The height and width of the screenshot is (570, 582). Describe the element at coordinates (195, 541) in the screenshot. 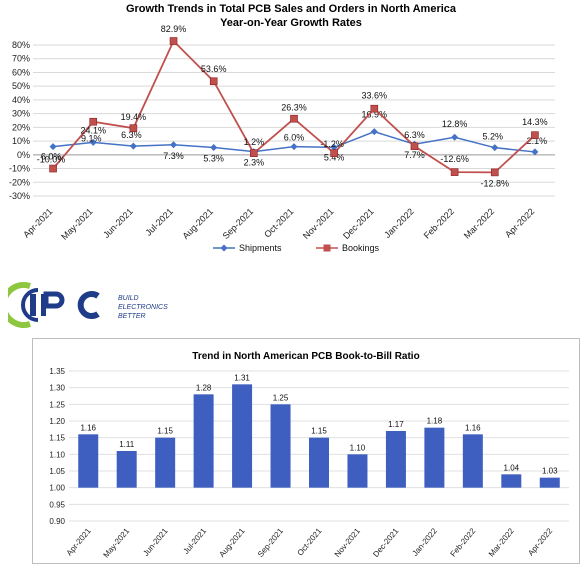

I see `x-tick-label: Jul-2021` at that location.